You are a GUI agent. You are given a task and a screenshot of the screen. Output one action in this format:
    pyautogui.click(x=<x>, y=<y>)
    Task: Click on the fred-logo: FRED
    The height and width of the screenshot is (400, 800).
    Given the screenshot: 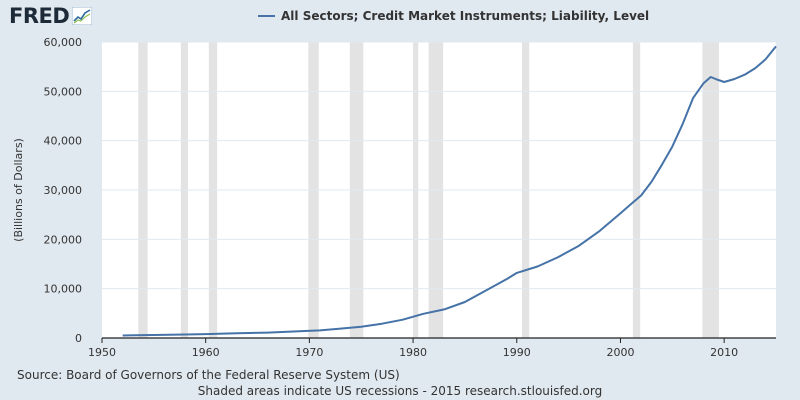 What is the action you would take?
    pyautogui.click(x=51, y=16)
    